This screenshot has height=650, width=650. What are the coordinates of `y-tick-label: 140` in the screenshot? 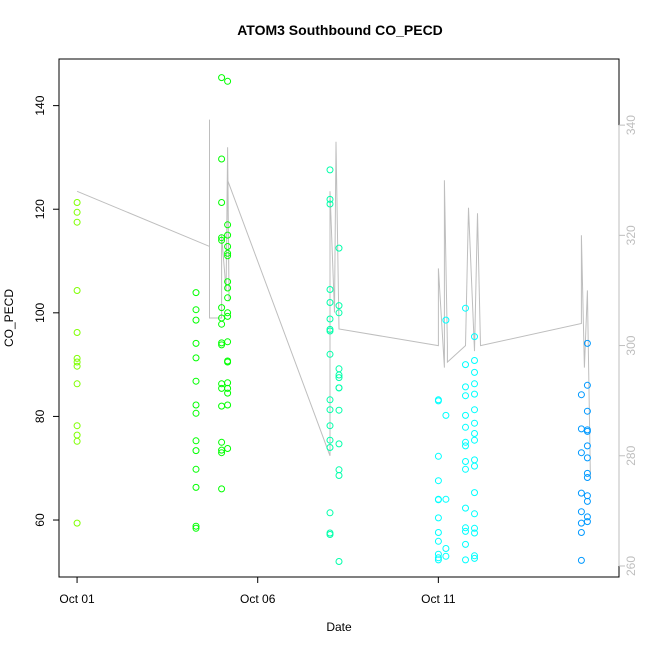 It's located at (40, 105).